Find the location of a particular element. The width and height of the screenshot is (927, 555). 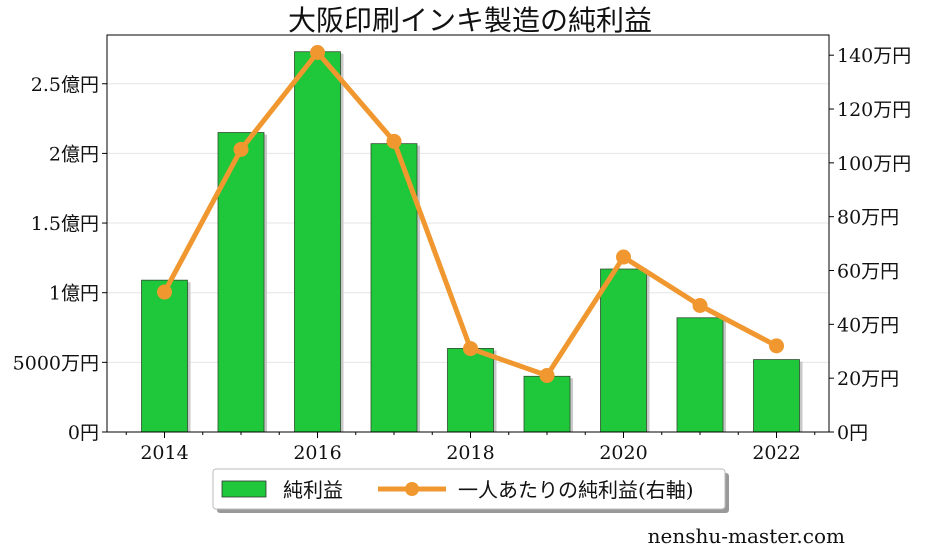

y-right-tick-label: 60万円 is located at coordinates (868, 272).